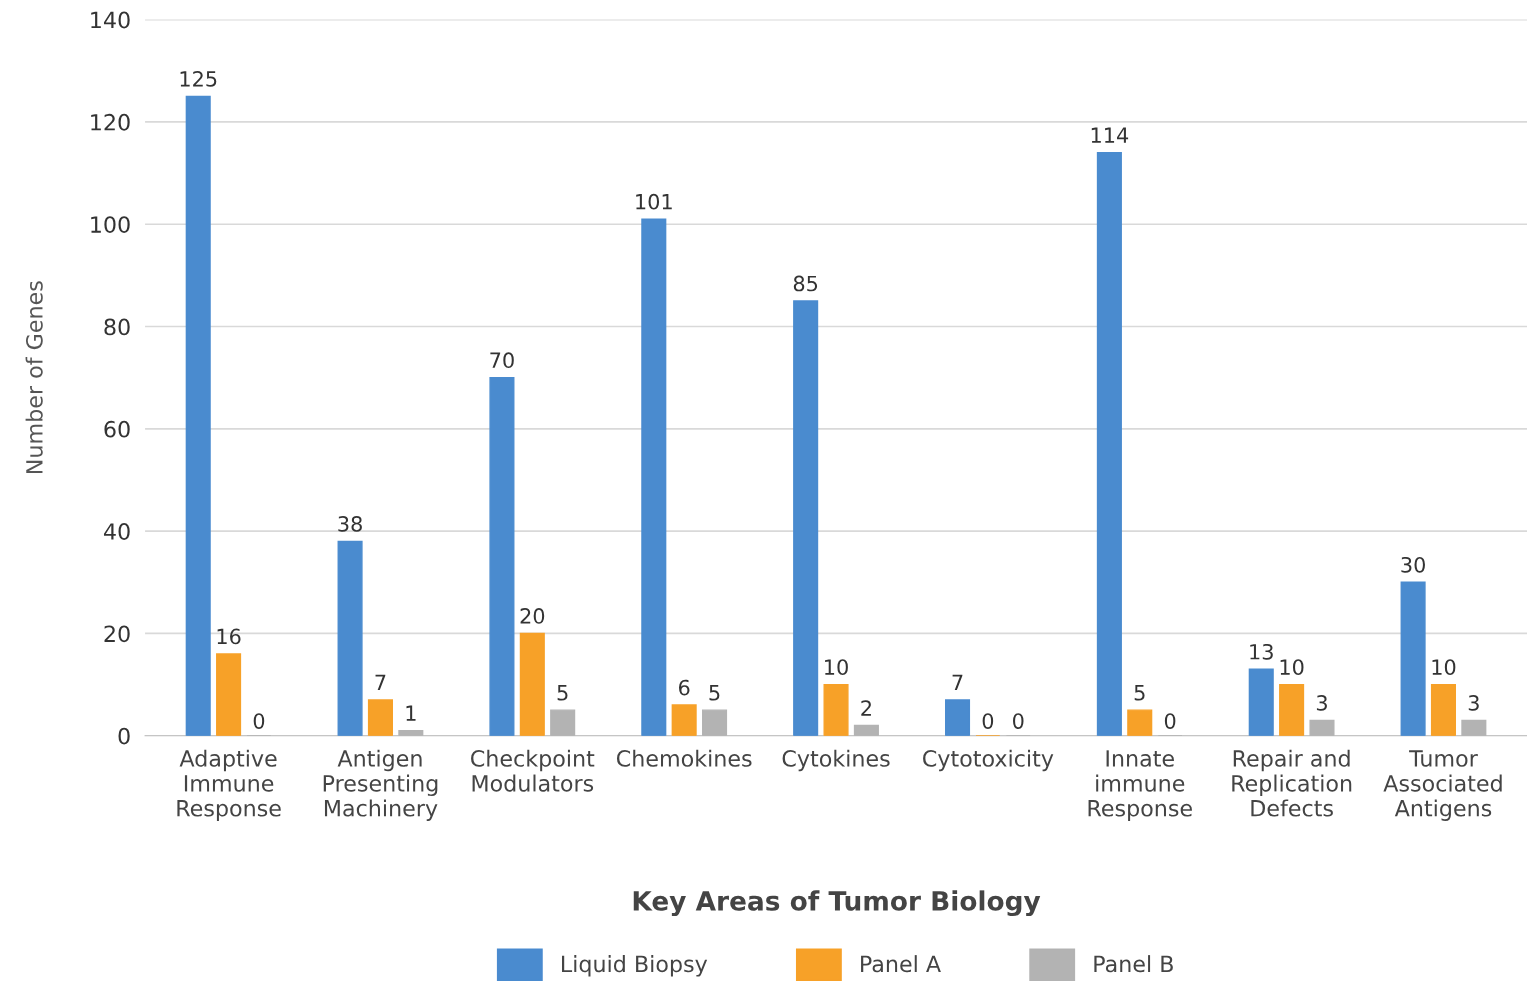  Describe the element at coordinates (654, 201) in the screenshot. I see `data-label: 101` at that location.